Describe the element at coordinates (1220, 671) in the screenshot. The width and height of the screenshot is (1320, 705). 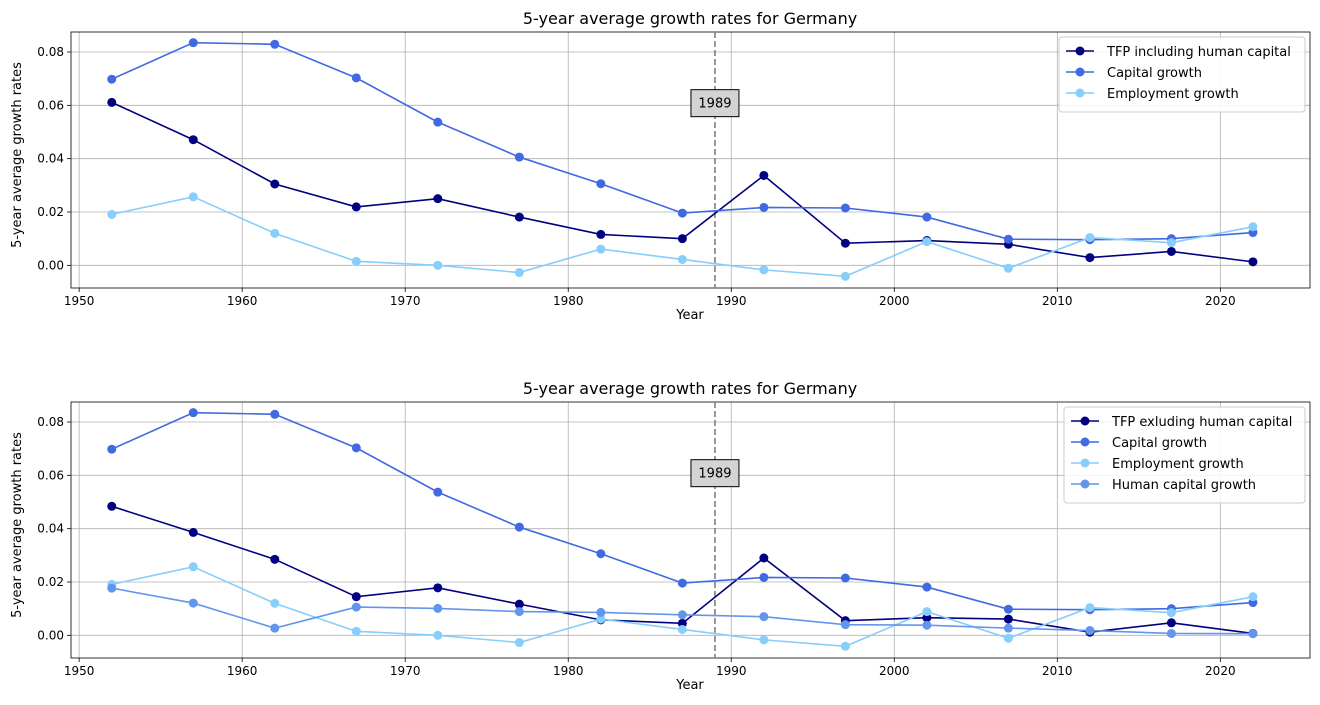
I see `x-tick-label: 2020` at that location.